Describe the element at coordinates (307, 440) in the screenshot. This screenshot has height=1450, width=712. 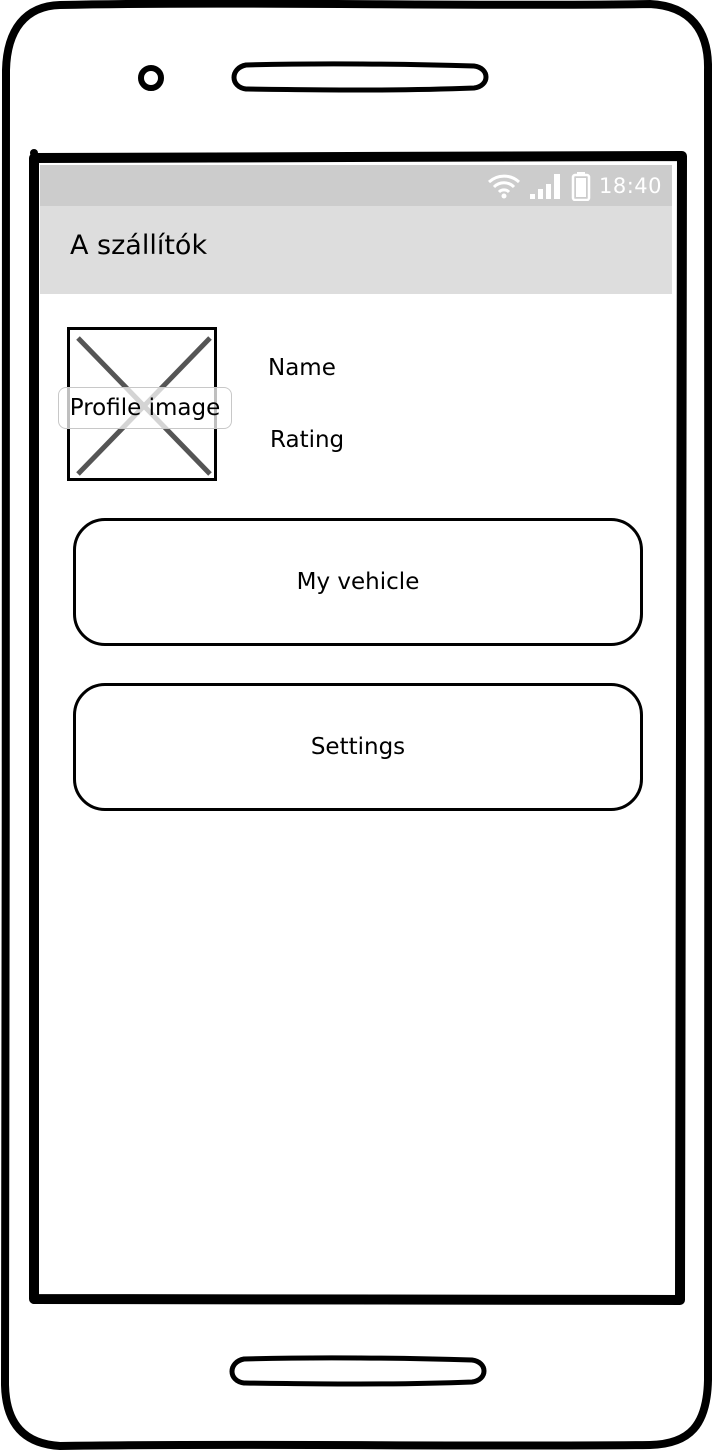
I see `rating-label: Rating` at that location.